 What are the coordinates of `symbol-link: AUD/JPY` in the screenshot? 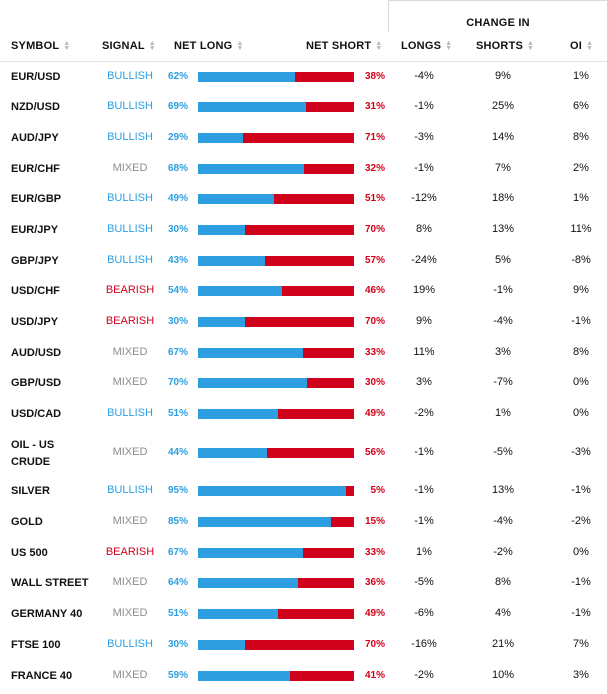 It's located at (35, 138).